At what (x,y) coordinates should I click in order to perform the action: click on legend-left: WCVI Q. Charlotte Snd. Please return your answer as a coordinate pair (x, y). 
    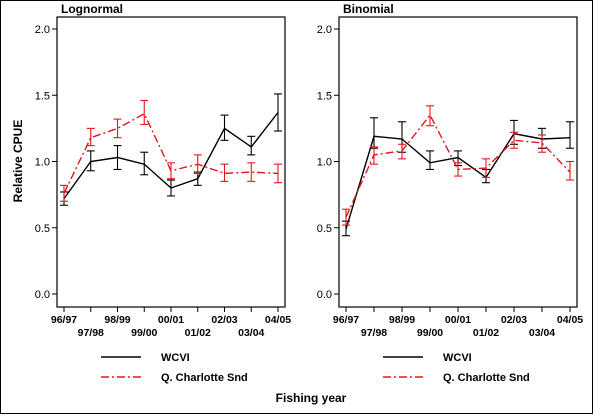
    Looking at the image, I should click on (174, 368).